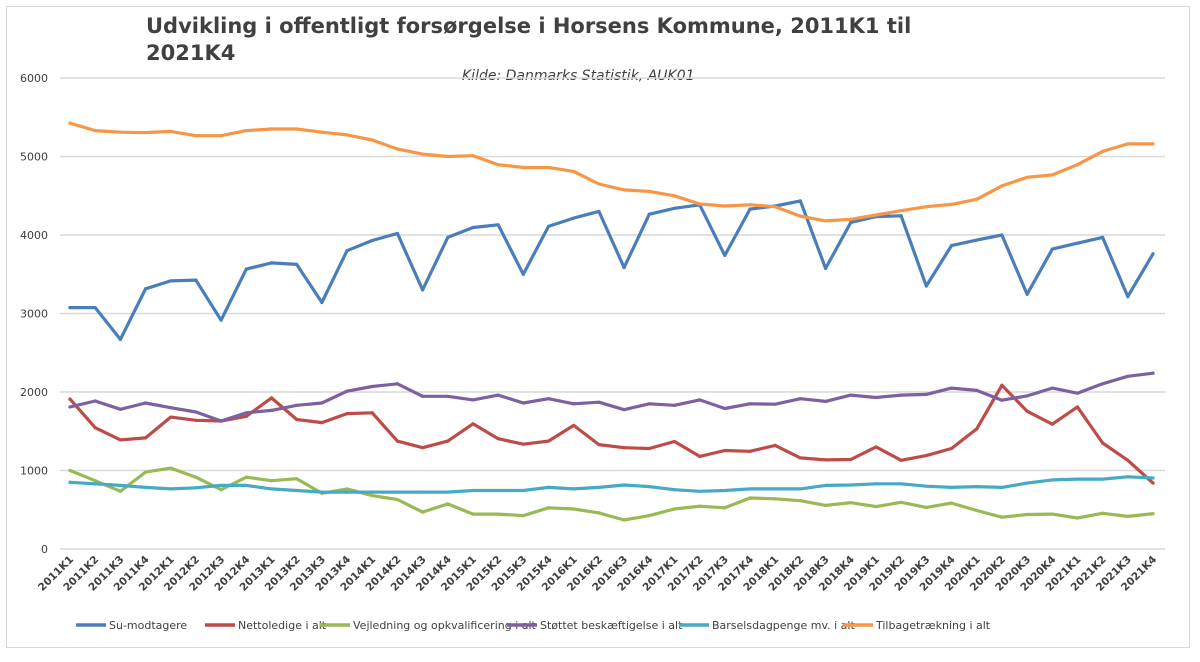 This screenshot has width=1200, height=662. What do you see at coordinates (783, 625) in the screenshot?
I see `legend-label: Barselsdagpenge mv. i alt` at bounding box center [783, 625].